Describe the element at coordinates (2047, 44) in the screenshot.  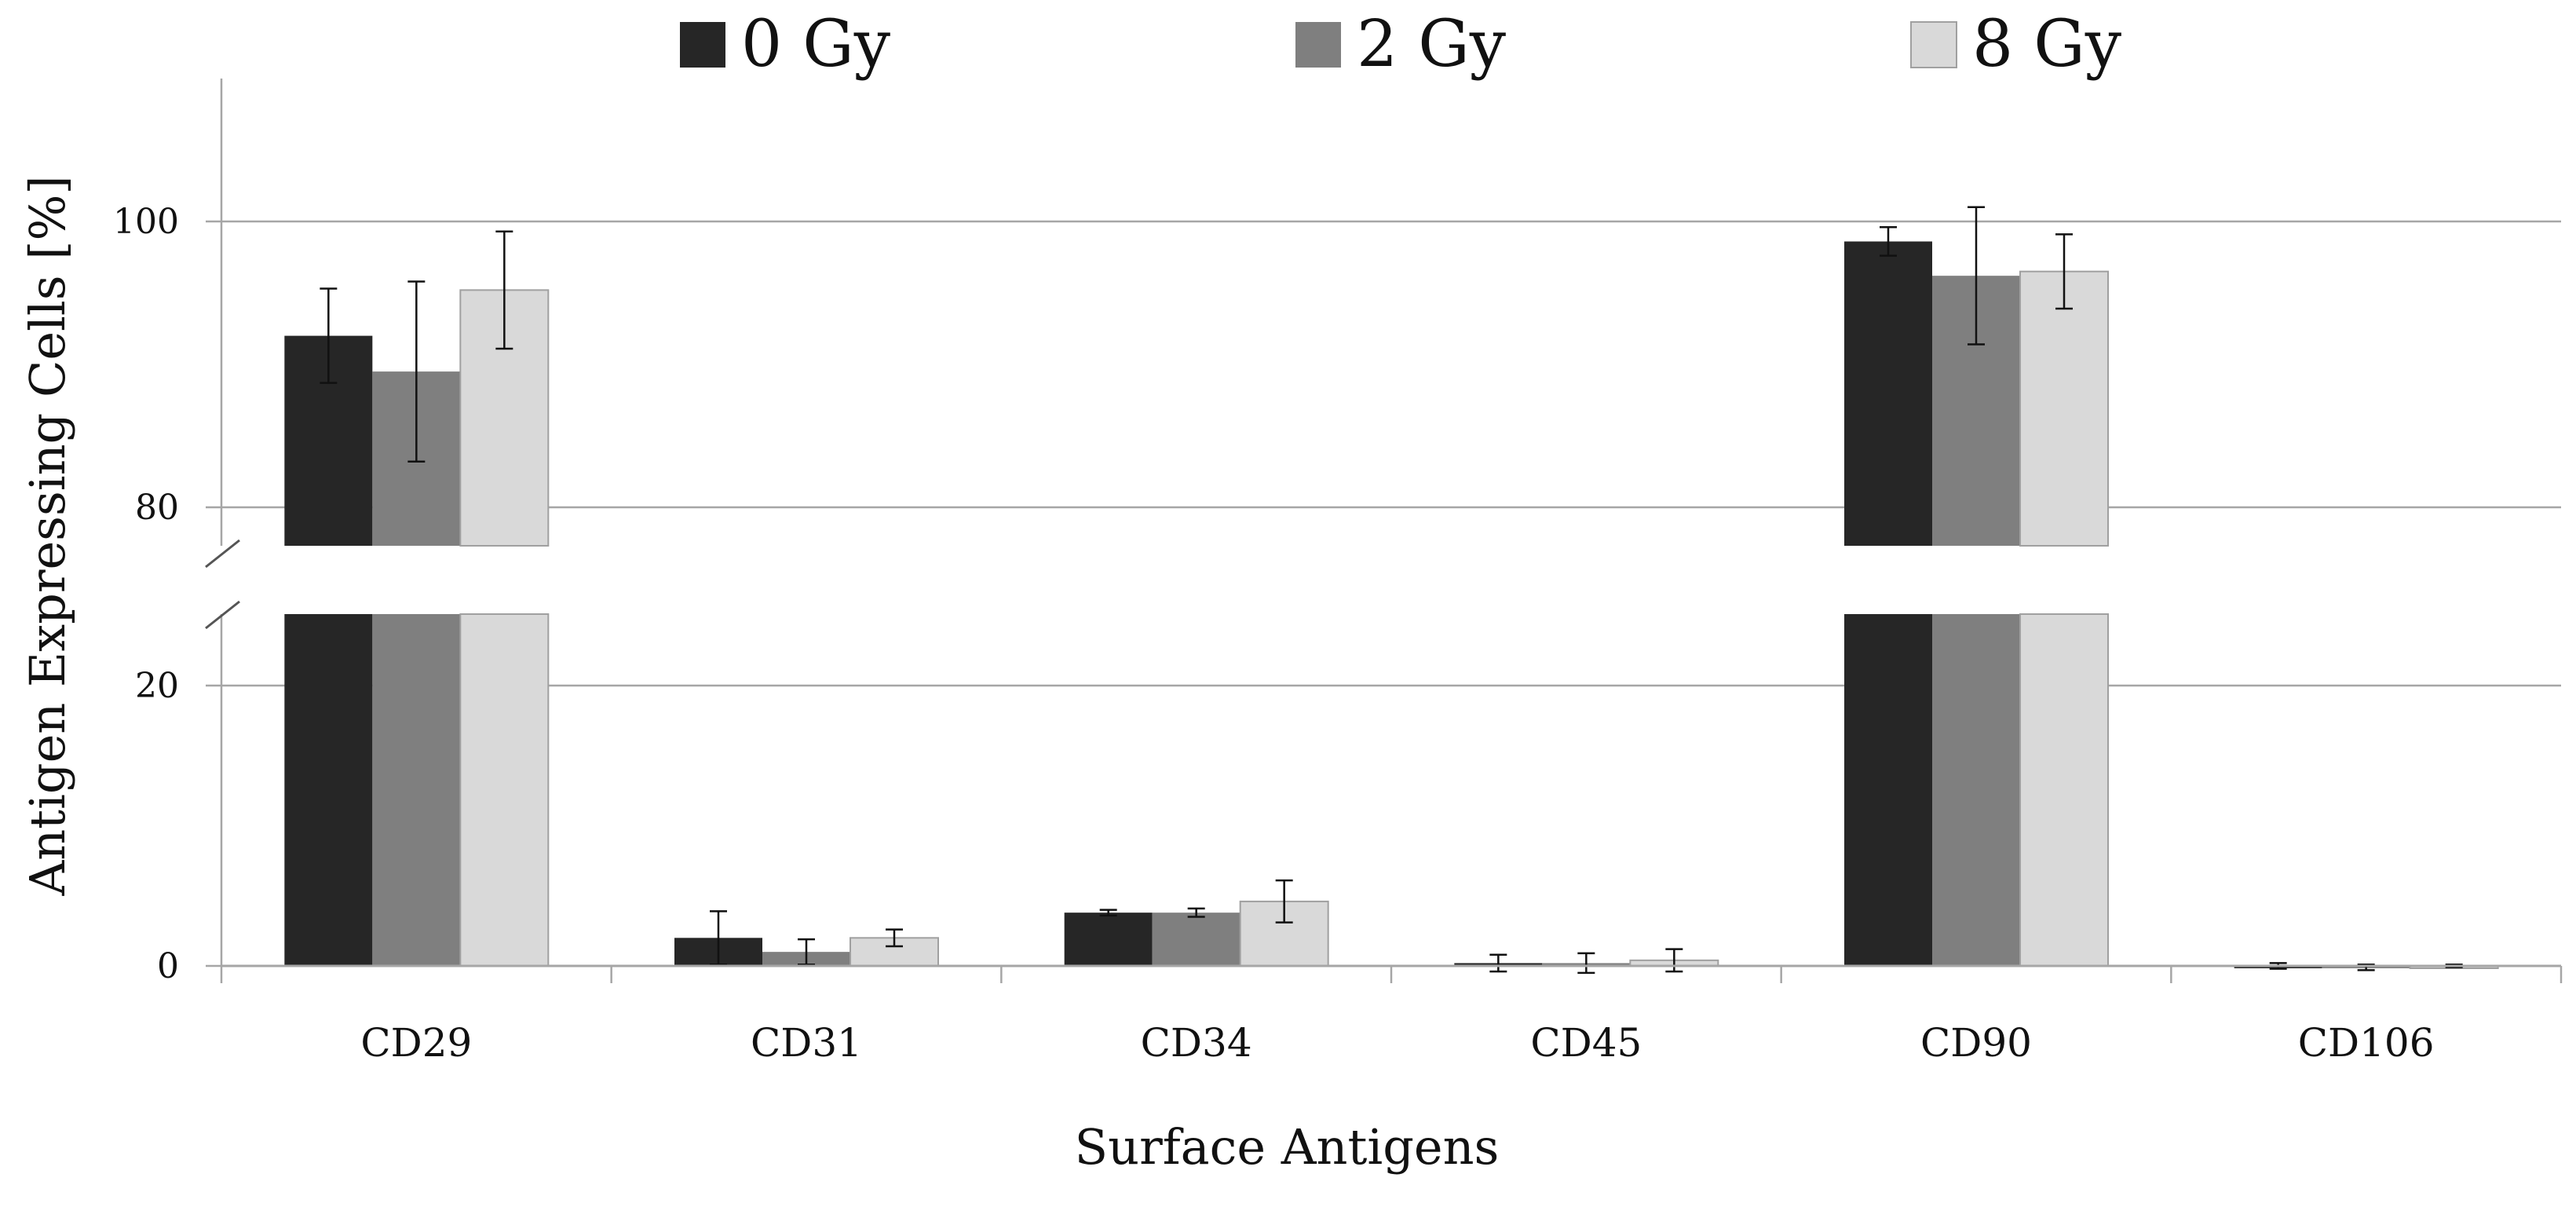
I see `legend-label-8gy: 8 Gy` at that location.